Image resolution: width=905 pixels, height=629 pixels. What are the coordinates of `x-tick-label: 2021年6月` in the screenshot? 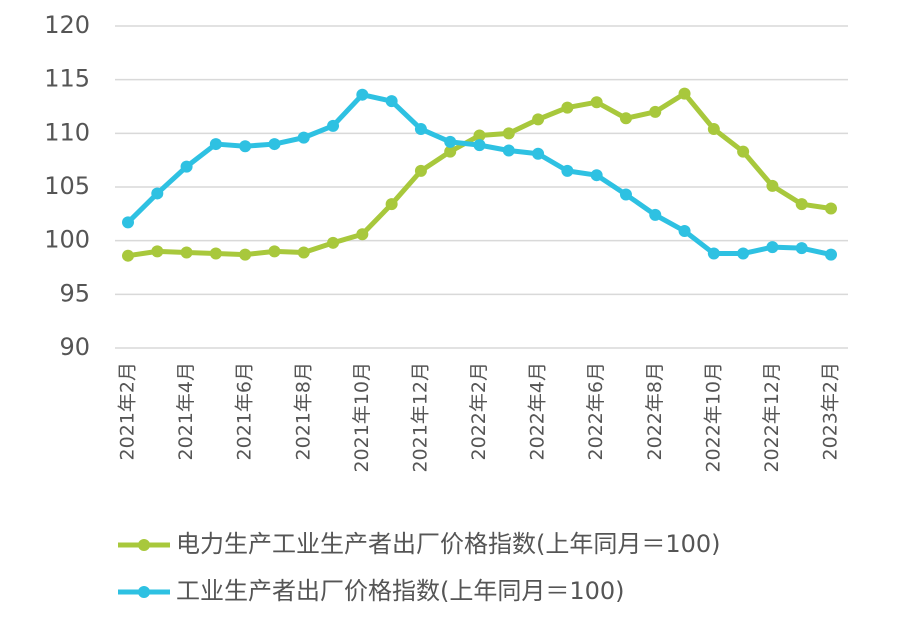 It's located at (245, 411).